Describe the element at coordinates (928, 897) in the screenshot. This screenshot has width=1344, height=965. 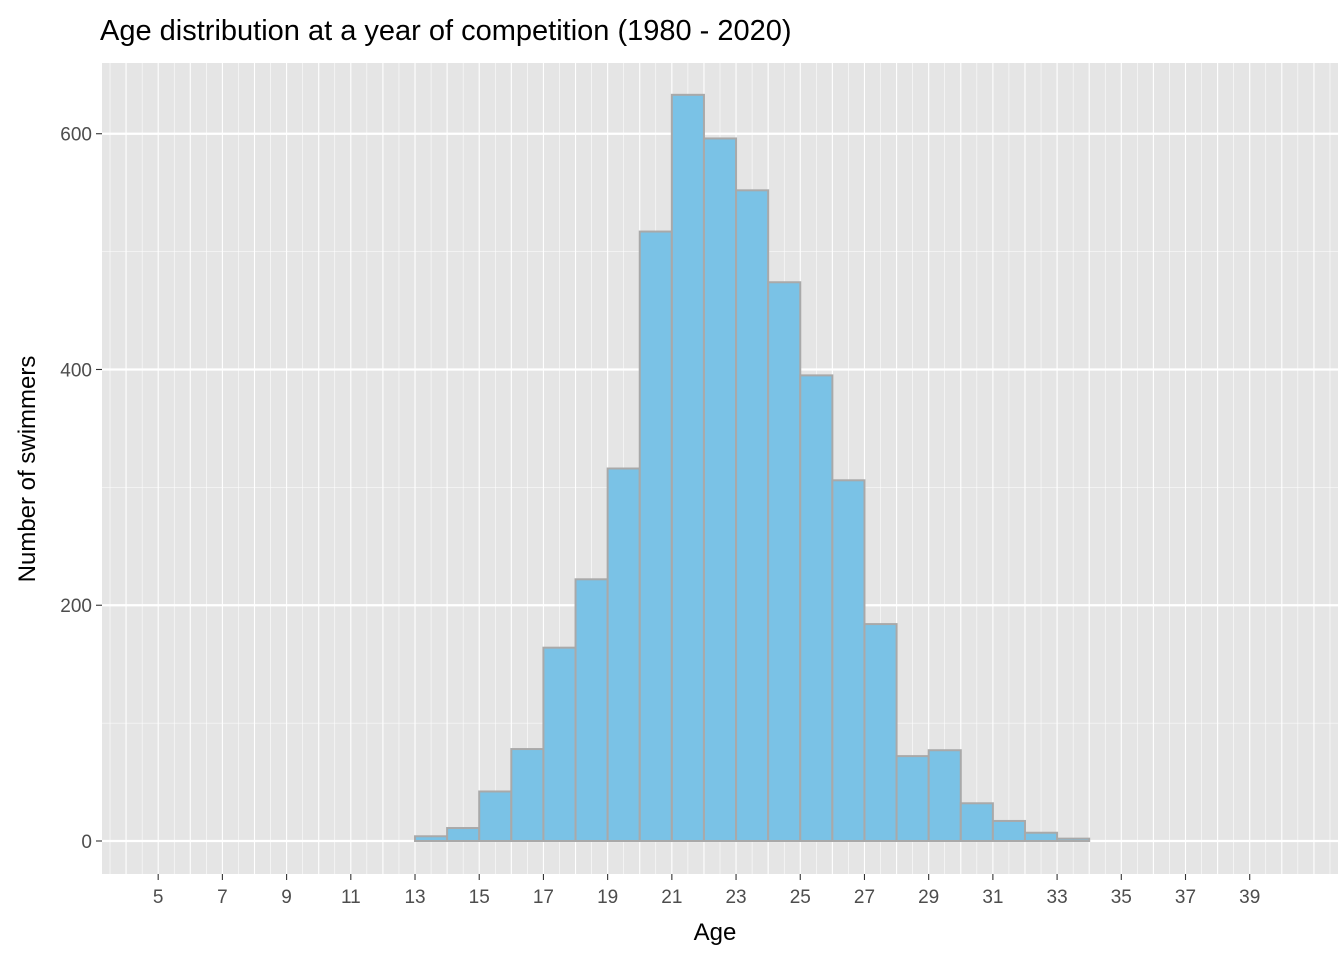
I see `x-tick-label: 29` at that location.